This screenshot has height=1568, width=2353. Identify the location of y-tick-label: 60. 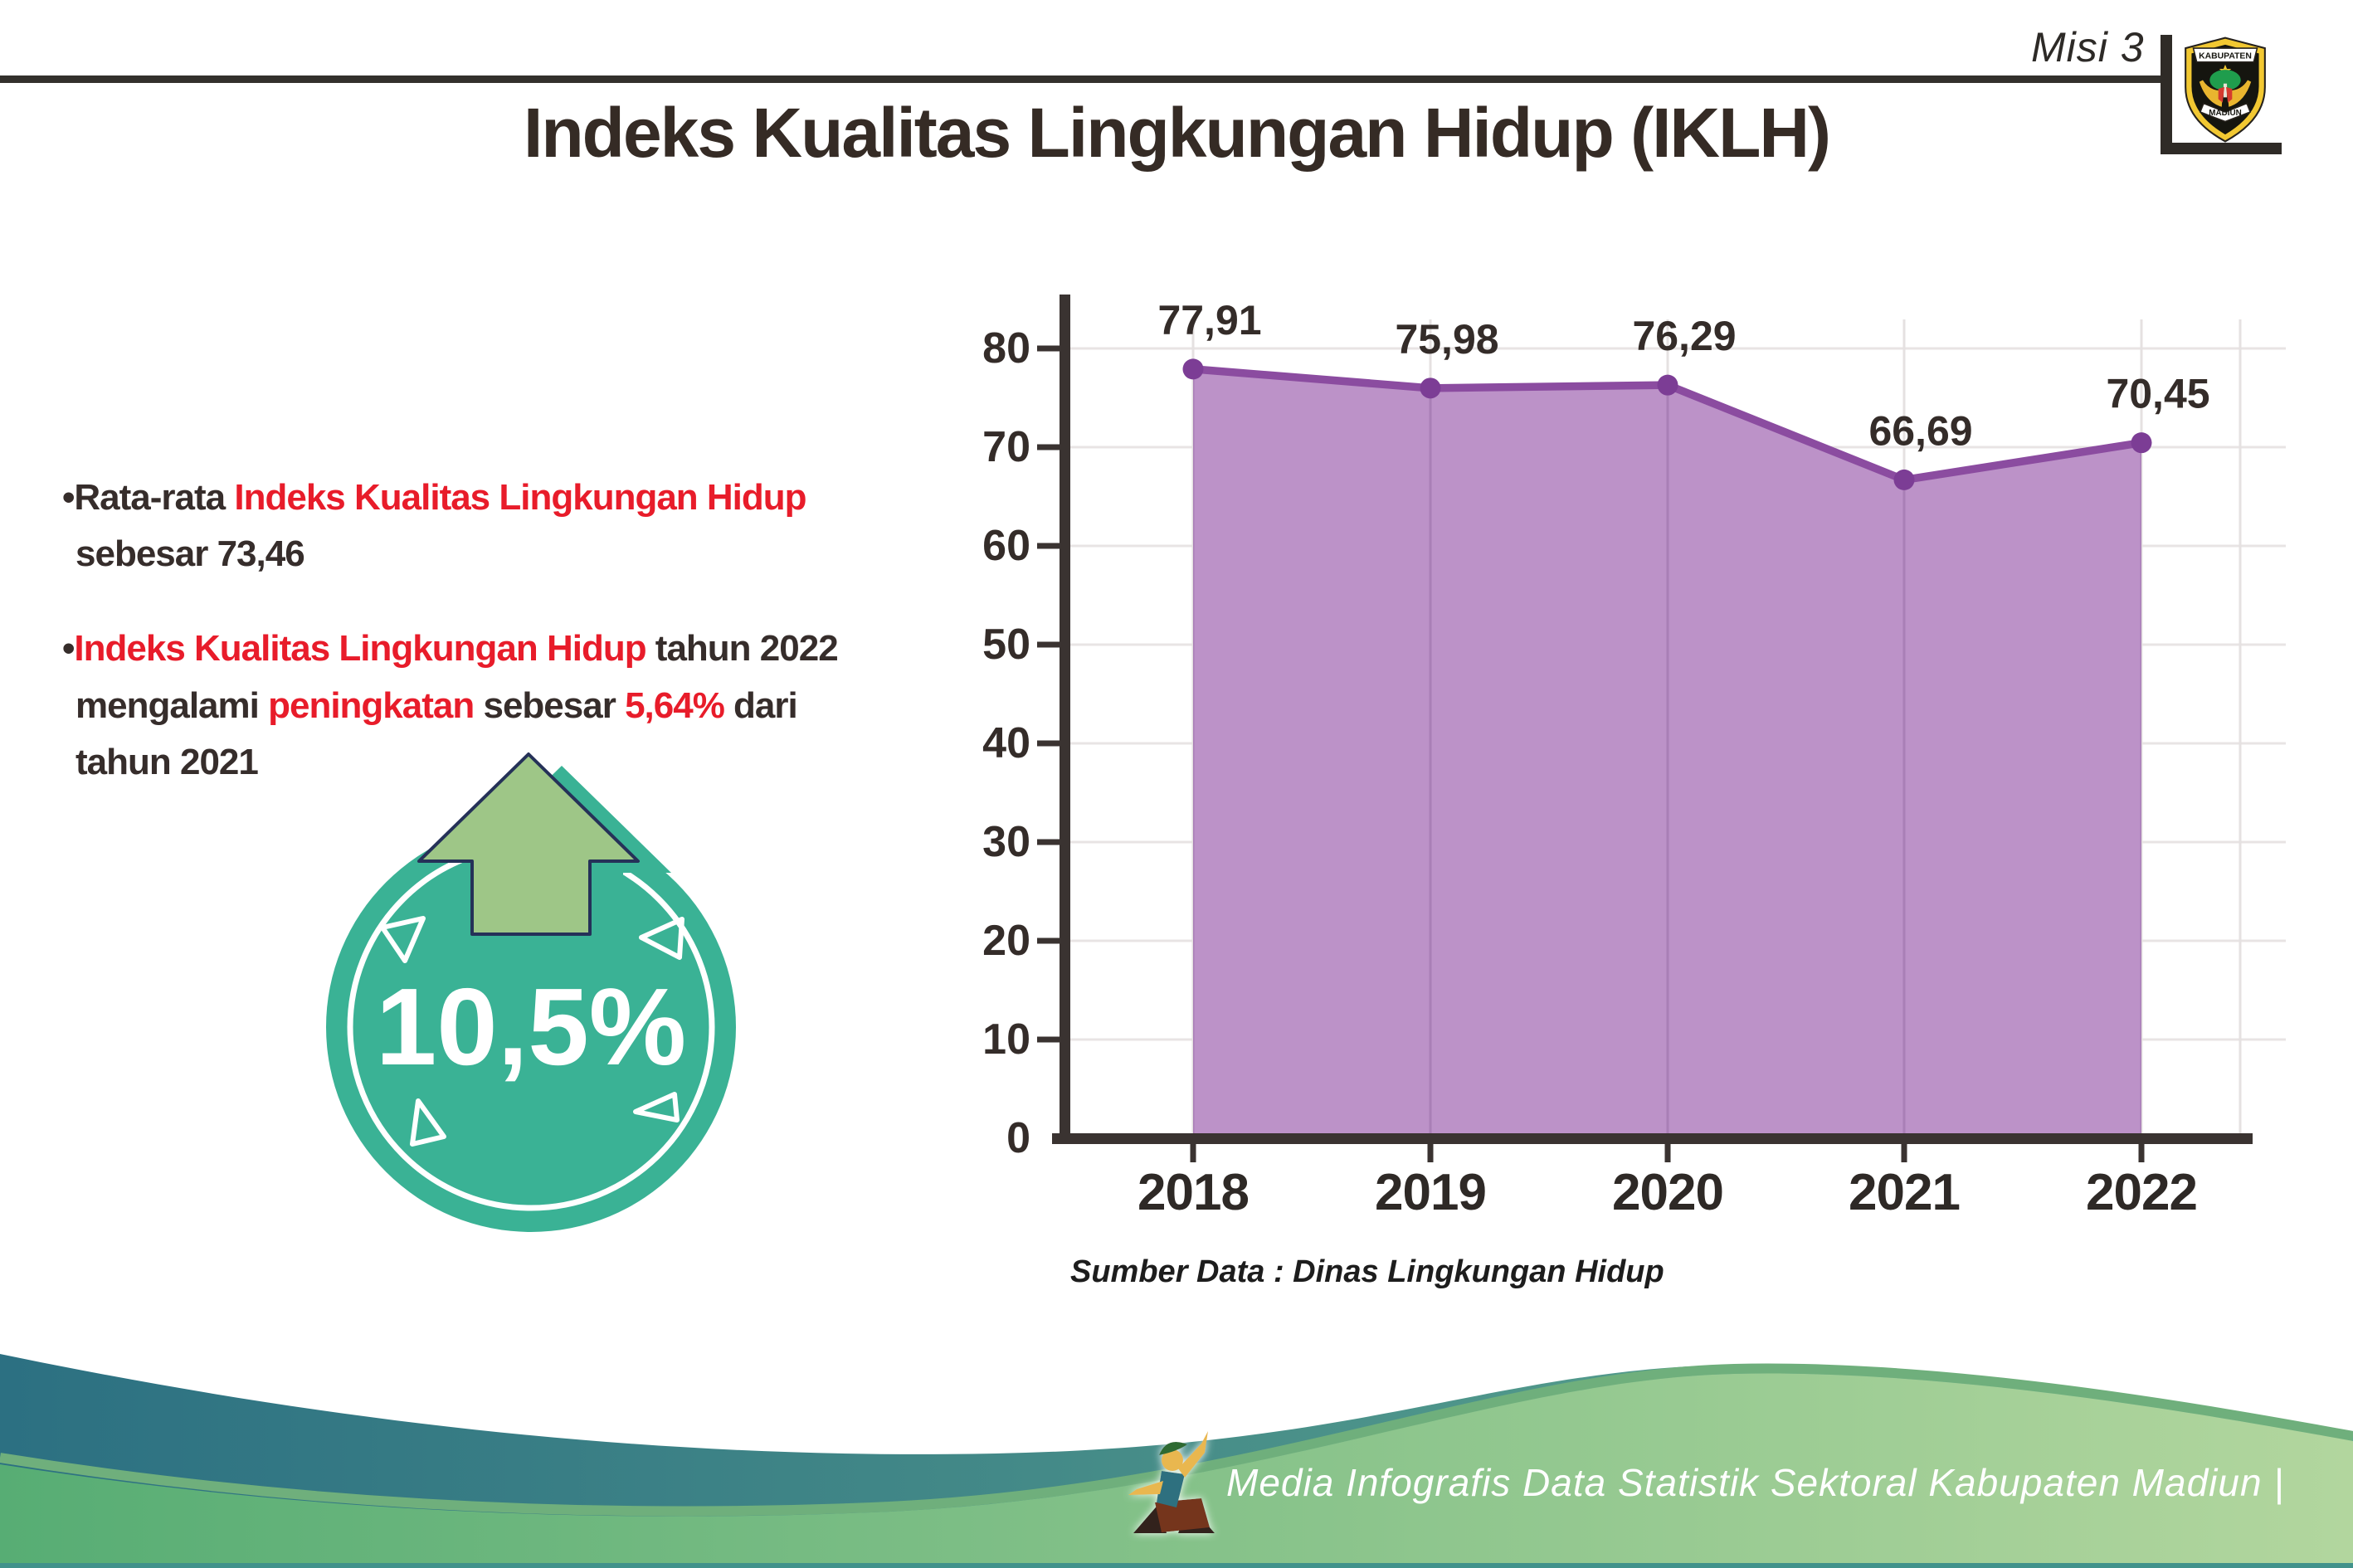
(1006, 546).